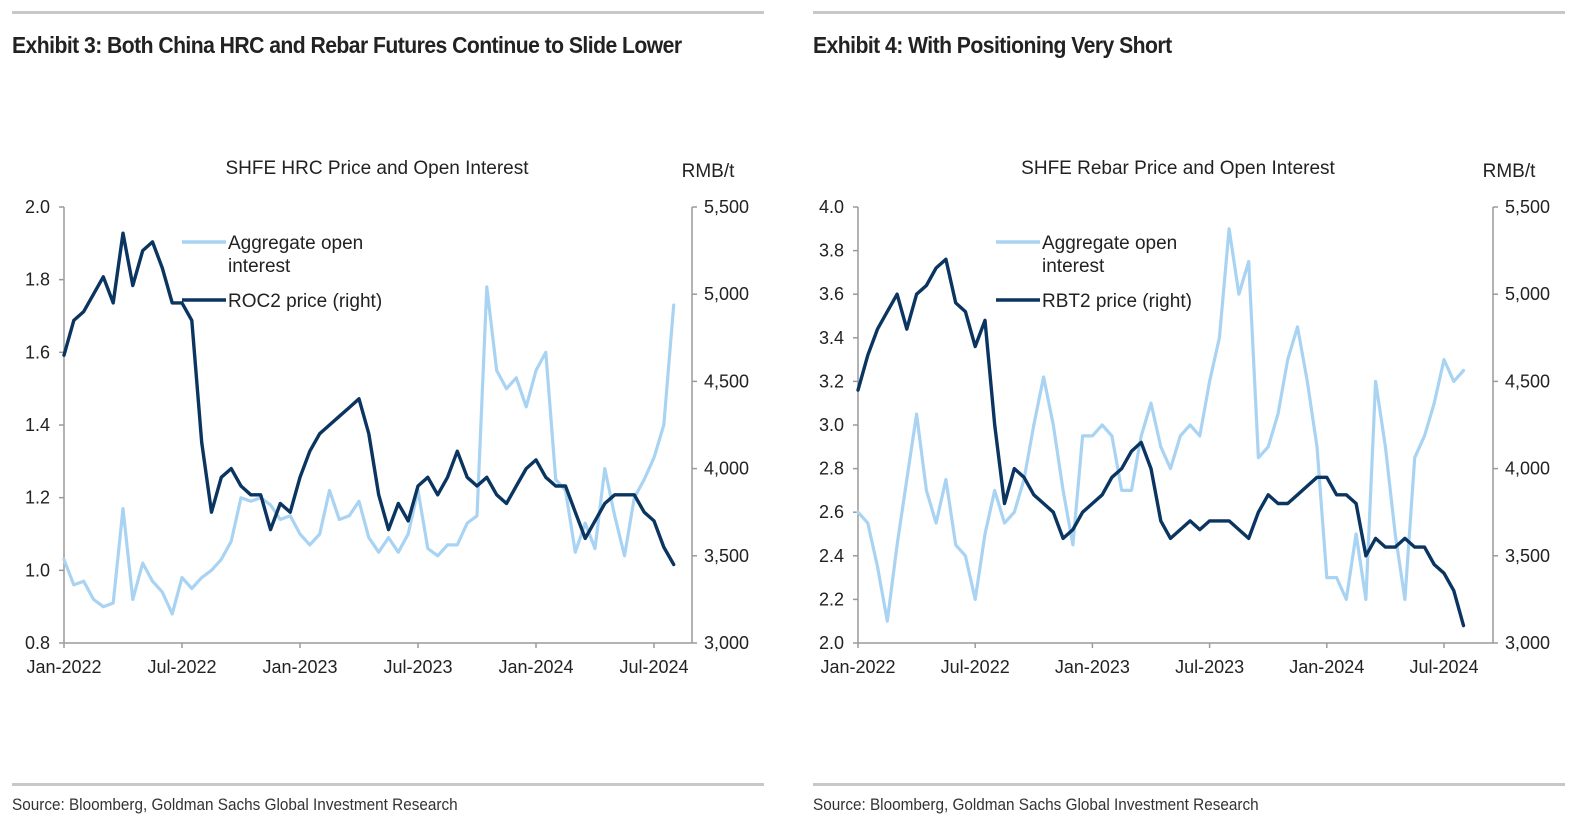 This screenshot has width=1576, height=820. I want to click on left-tick-label: 3.8, so click(831, 251).